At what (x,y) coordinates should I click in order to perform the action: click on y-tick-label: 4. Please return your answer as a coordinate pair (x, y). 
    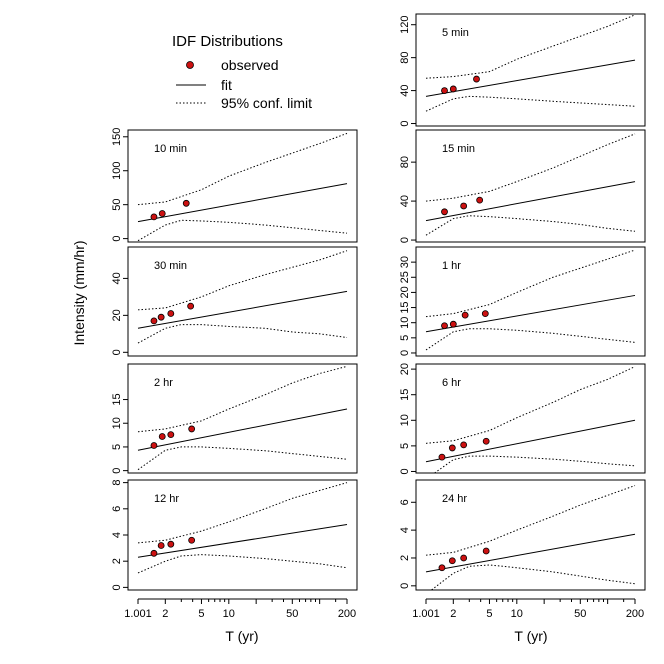
    Looking at the image, I should click on (117, 535).